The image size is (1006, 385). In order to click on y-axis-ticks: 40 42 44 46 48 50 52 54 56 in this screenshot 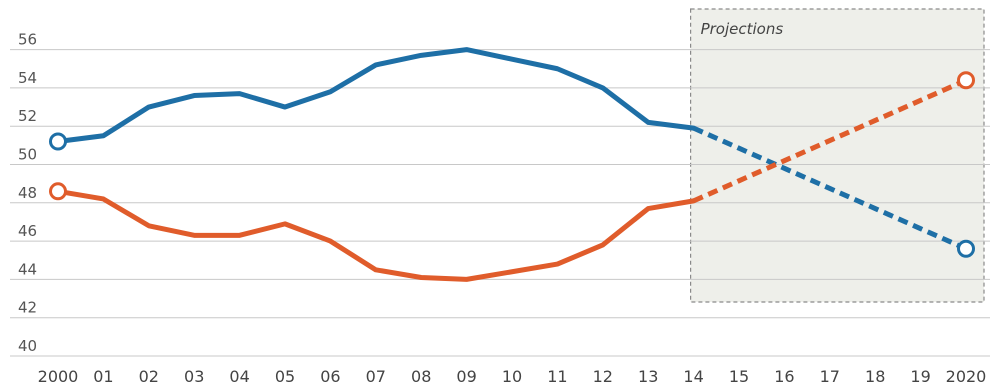, I will do `click(27, 193)`.